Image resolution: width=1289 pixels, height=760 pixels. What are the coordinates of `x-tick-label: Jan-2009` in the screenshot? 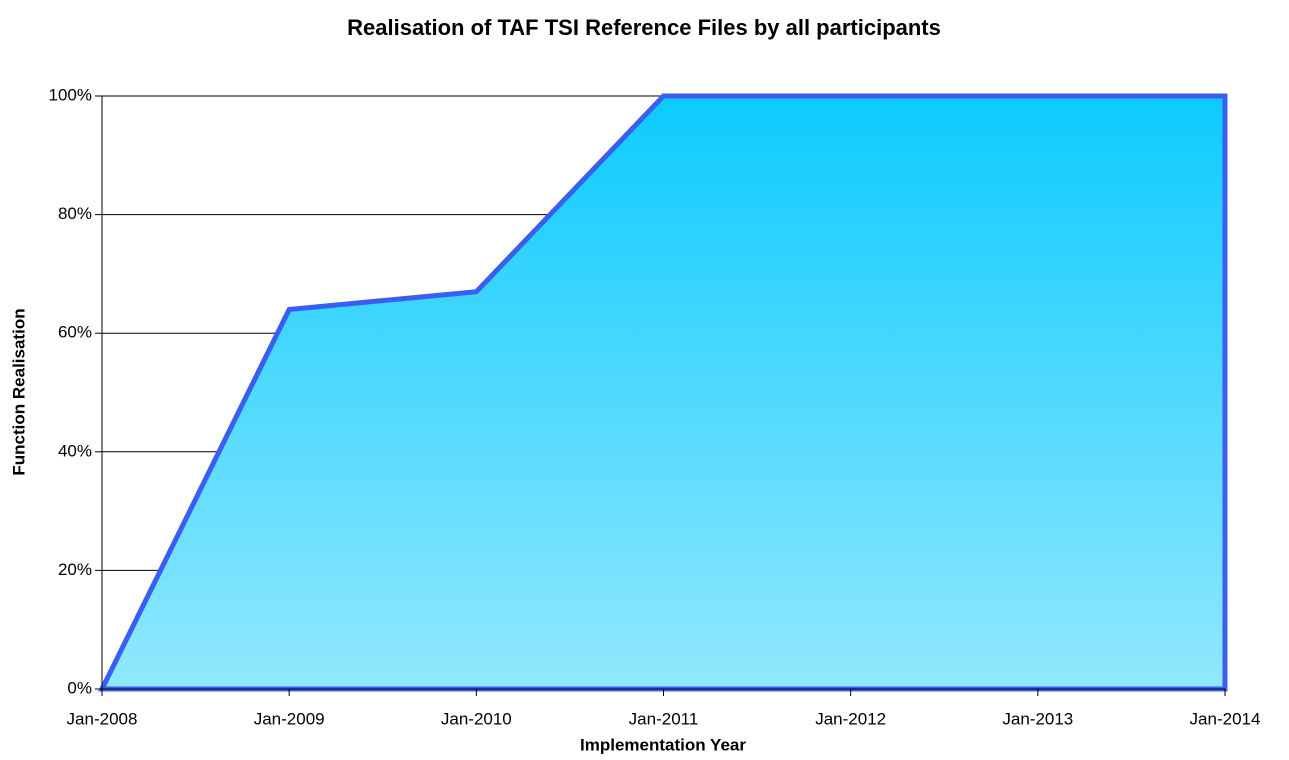 It's located at (289, 718).